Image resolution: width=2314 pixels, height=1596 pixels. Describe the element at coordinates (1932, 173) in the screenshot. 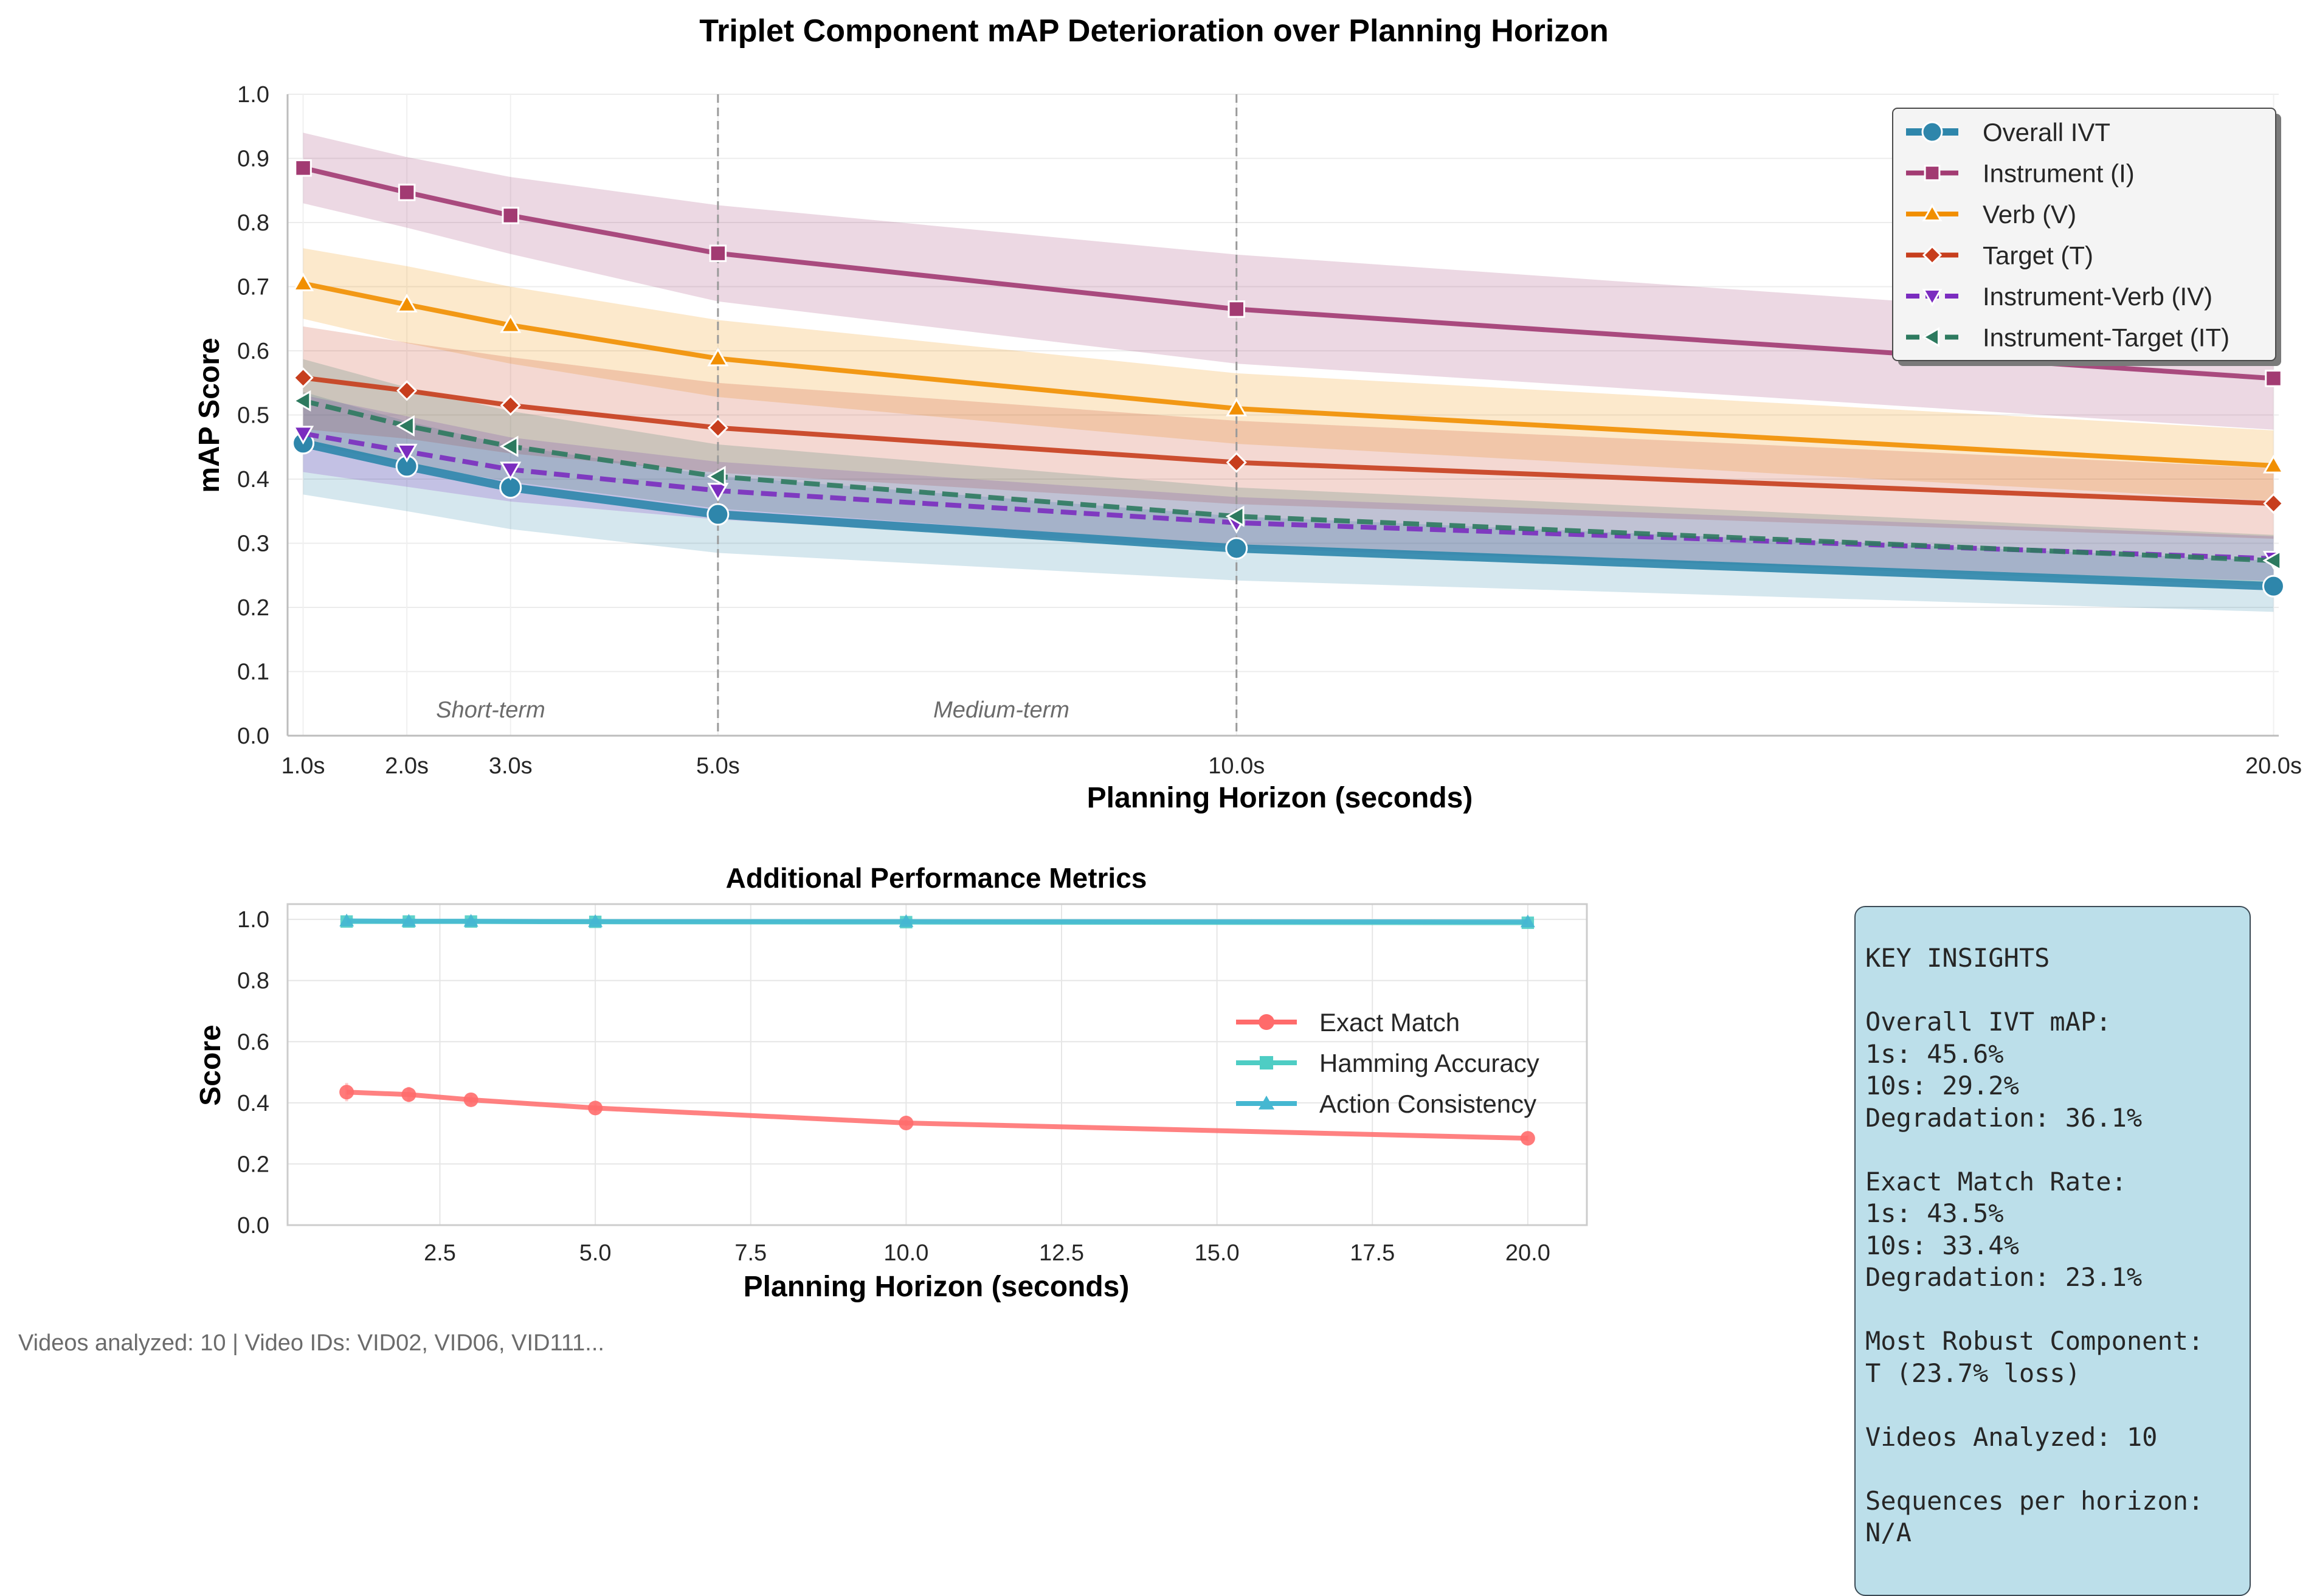

I see `legend-marker-instrument-i` at that location.